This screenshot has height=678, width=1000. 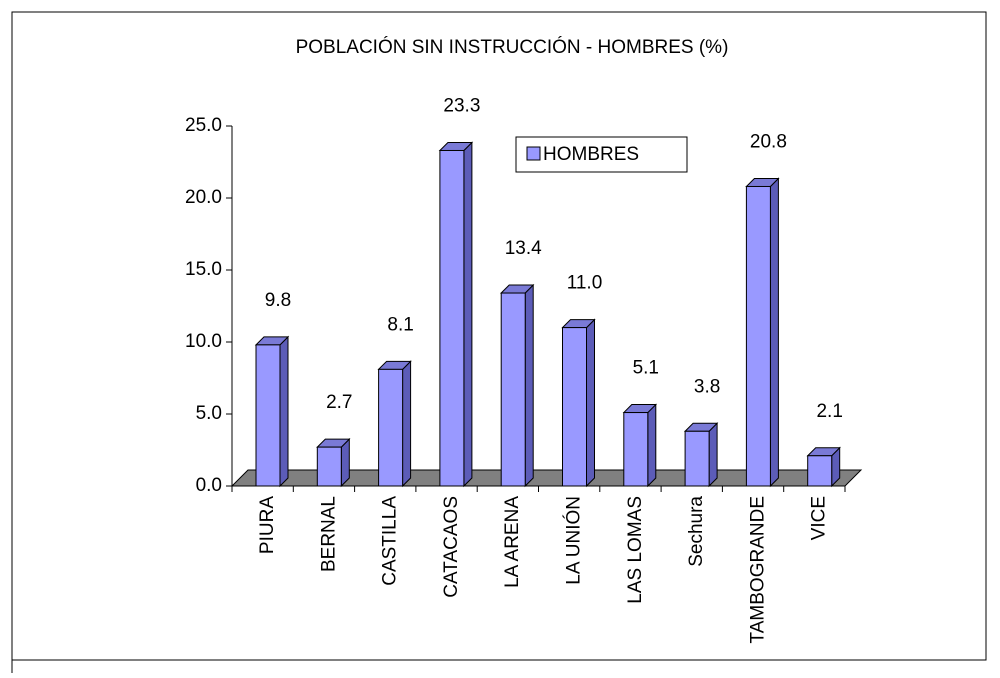 What do you see at coordinates (696, 531) in the screenshot?
I see `x-tick-label: Sechura` at bounding box center [696, 531].